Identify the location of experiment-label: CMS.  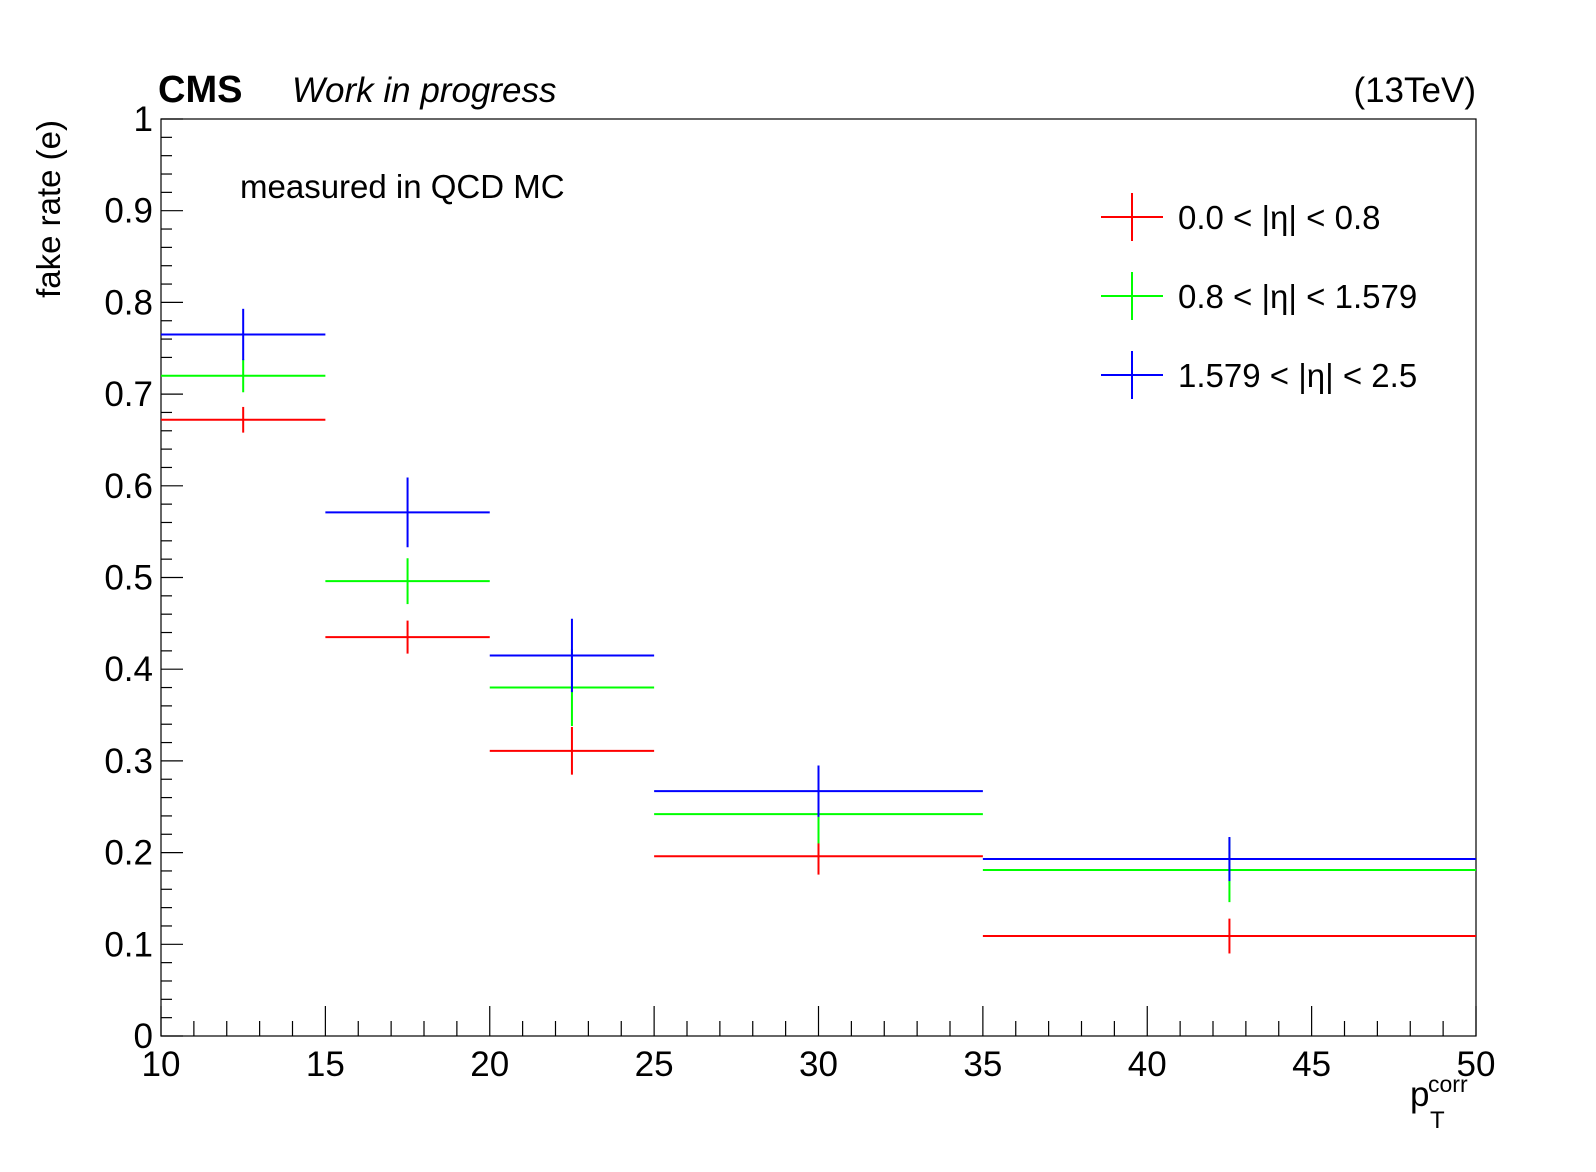
(200, 90).